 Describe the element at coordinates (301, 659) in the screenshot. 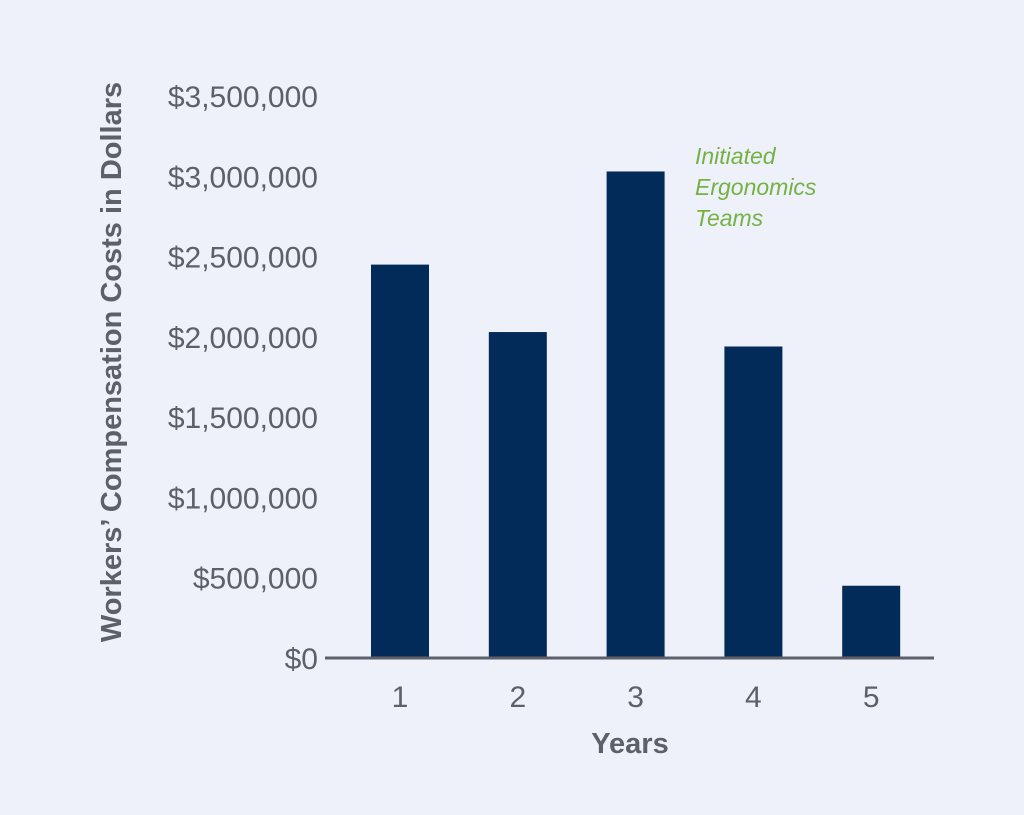

I see `y-tick-label: $0` at that location.